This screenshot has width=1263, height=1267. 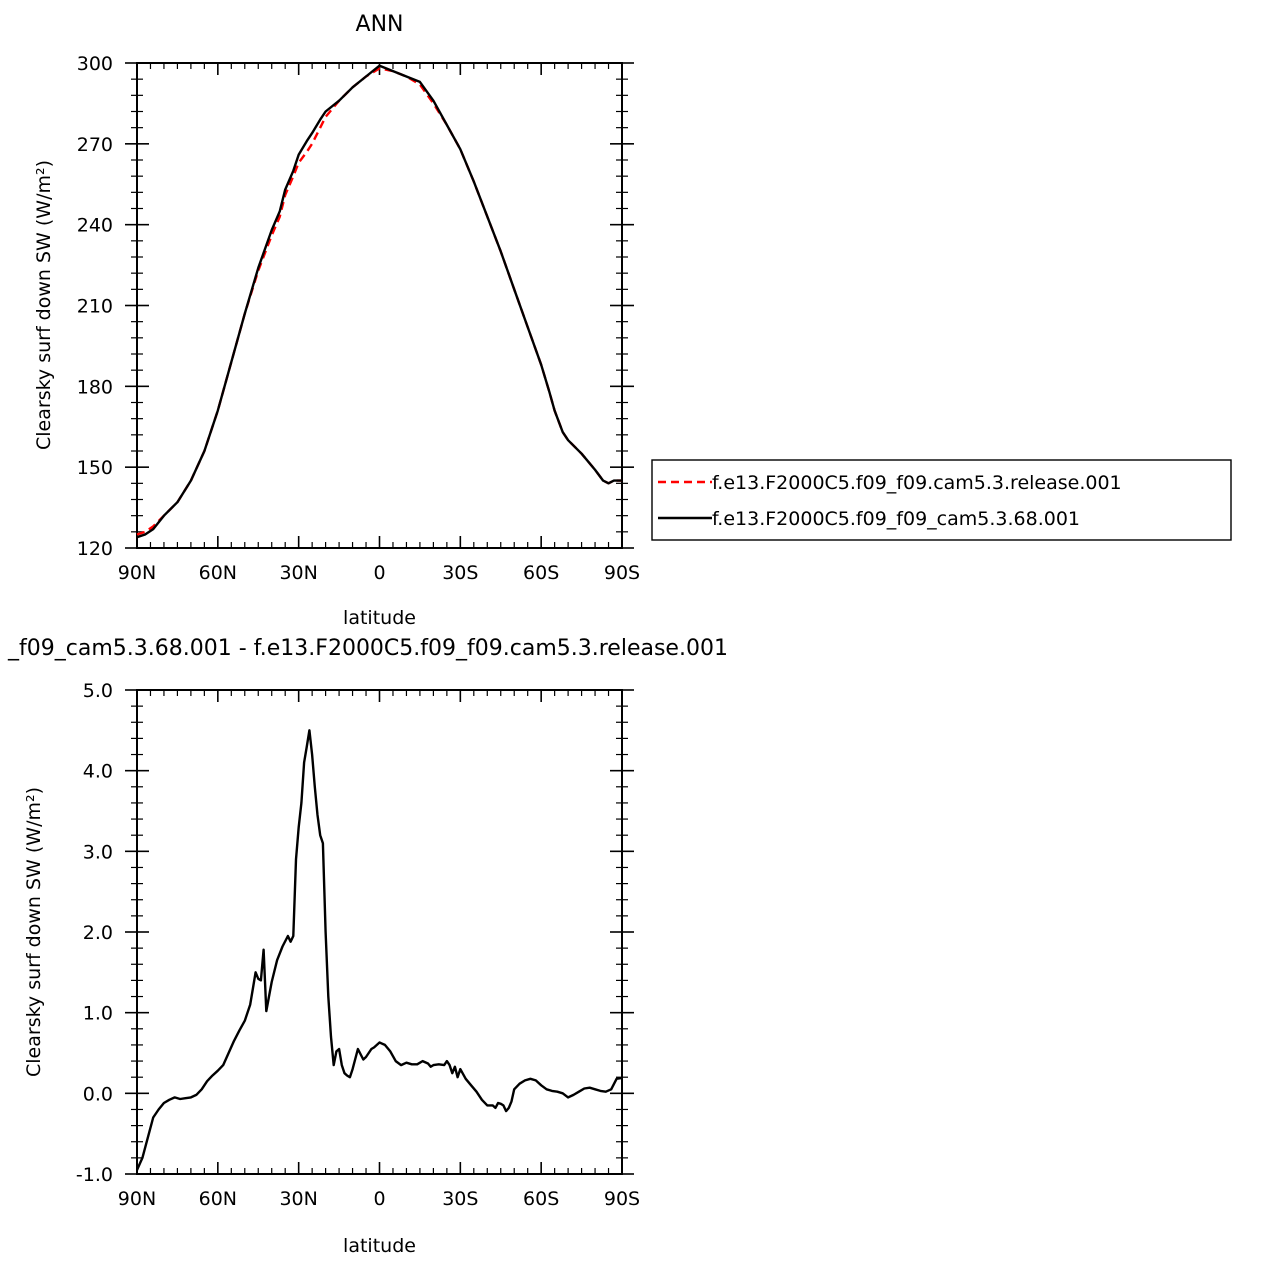 What do you see at coordinates (95, 387) in the screenshot?
I see `y-tick-label: 180` at bounding box center [95, 387].